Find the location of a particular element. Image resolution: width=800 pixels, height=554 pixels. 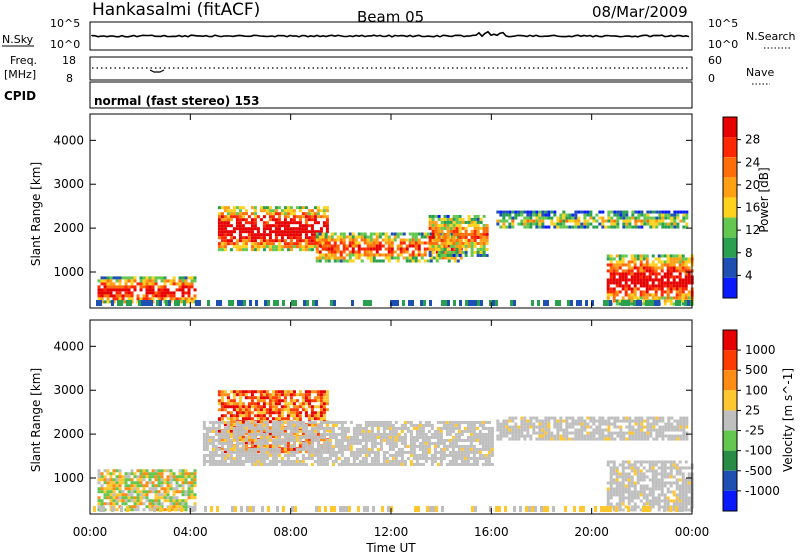

freq-panel: Freq. [MHz] 18 8 60 0 Nave is located at coordinates (389, 69).